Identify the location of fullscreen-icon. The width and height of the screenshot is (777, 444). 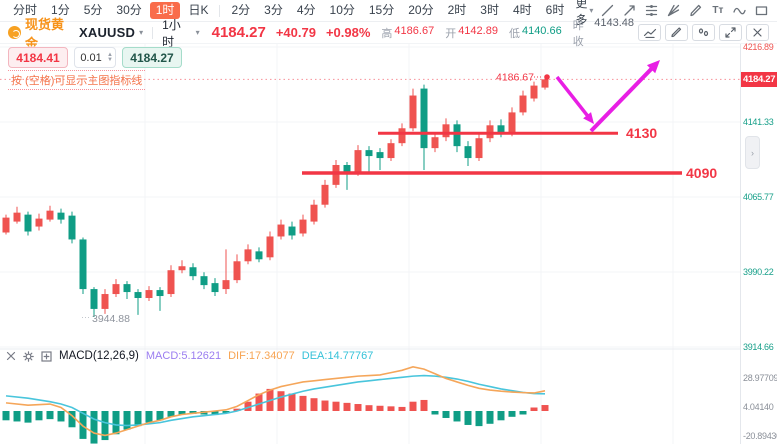
(731, 32).